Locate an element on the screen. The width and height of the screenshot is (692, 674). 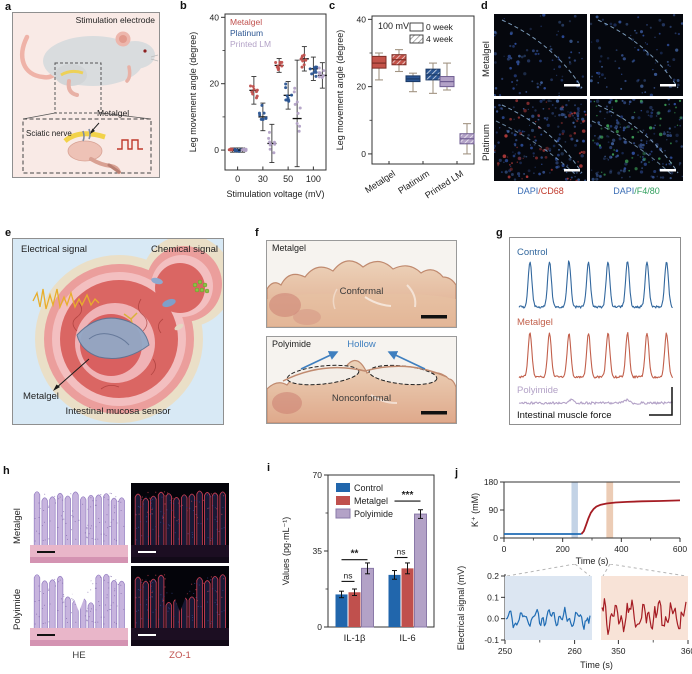
mucosa-texture is located at coordinates (118, 344).